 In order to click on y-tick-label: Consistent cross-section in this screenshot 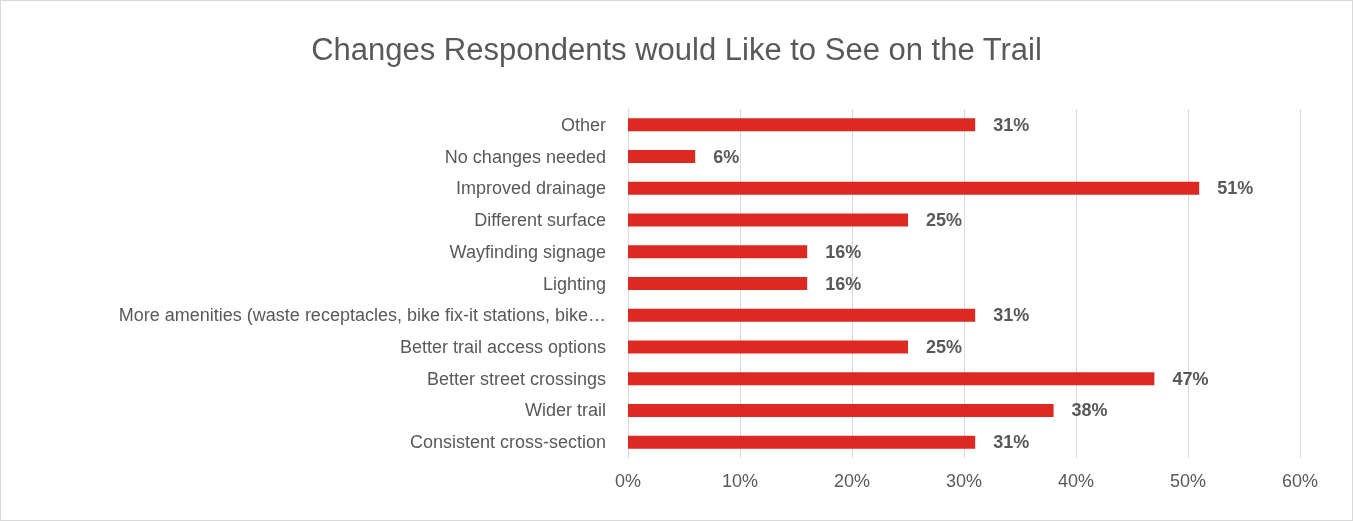, I will do `click(507, 442)`.